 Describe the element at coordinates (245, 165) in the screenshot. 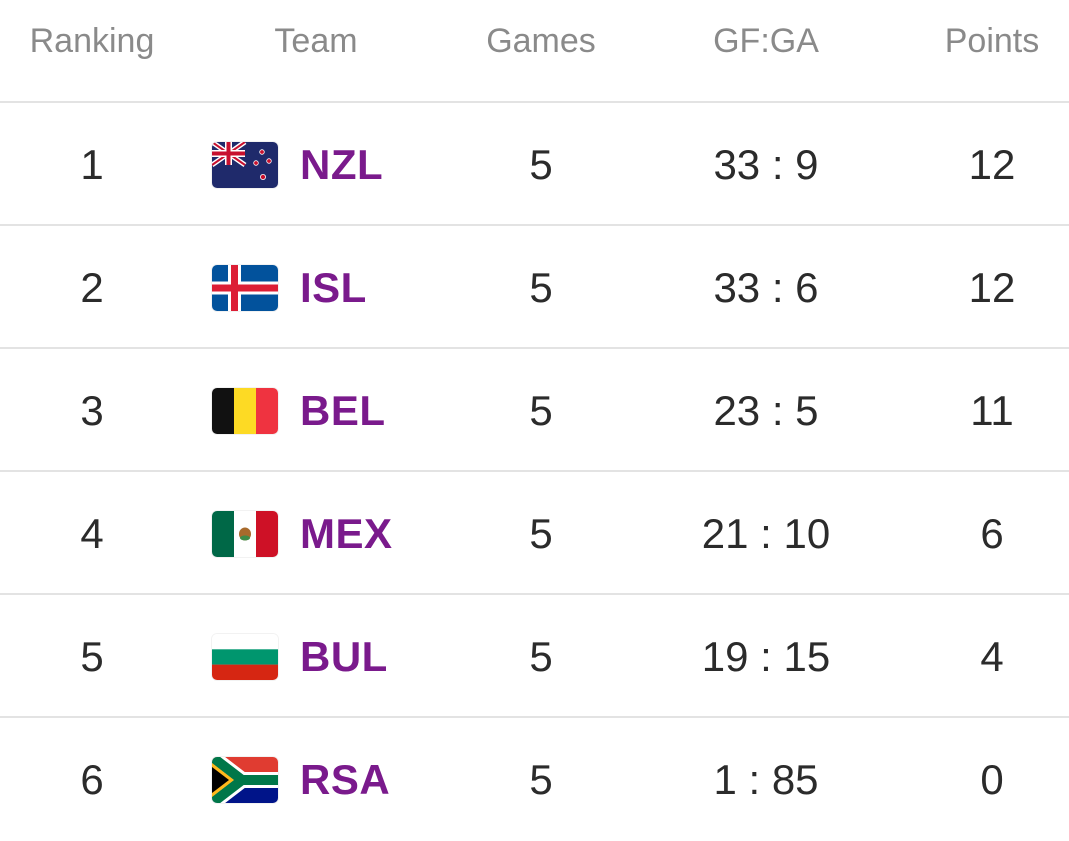

I see `new-zealand-flag-icon` at that location.